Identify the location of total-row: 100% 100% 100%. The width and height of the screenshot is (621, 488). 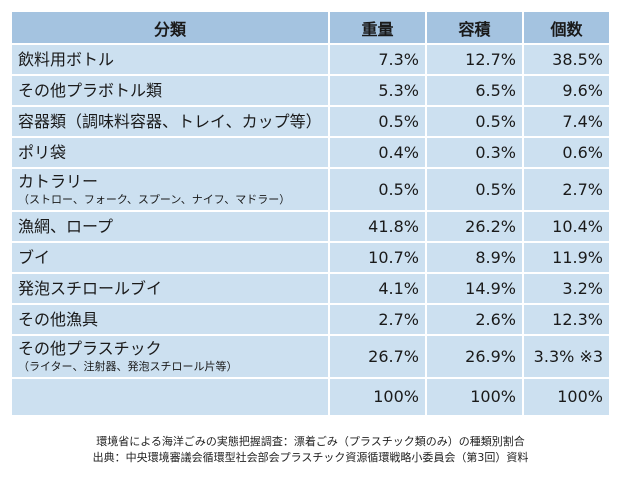
(310, 397).